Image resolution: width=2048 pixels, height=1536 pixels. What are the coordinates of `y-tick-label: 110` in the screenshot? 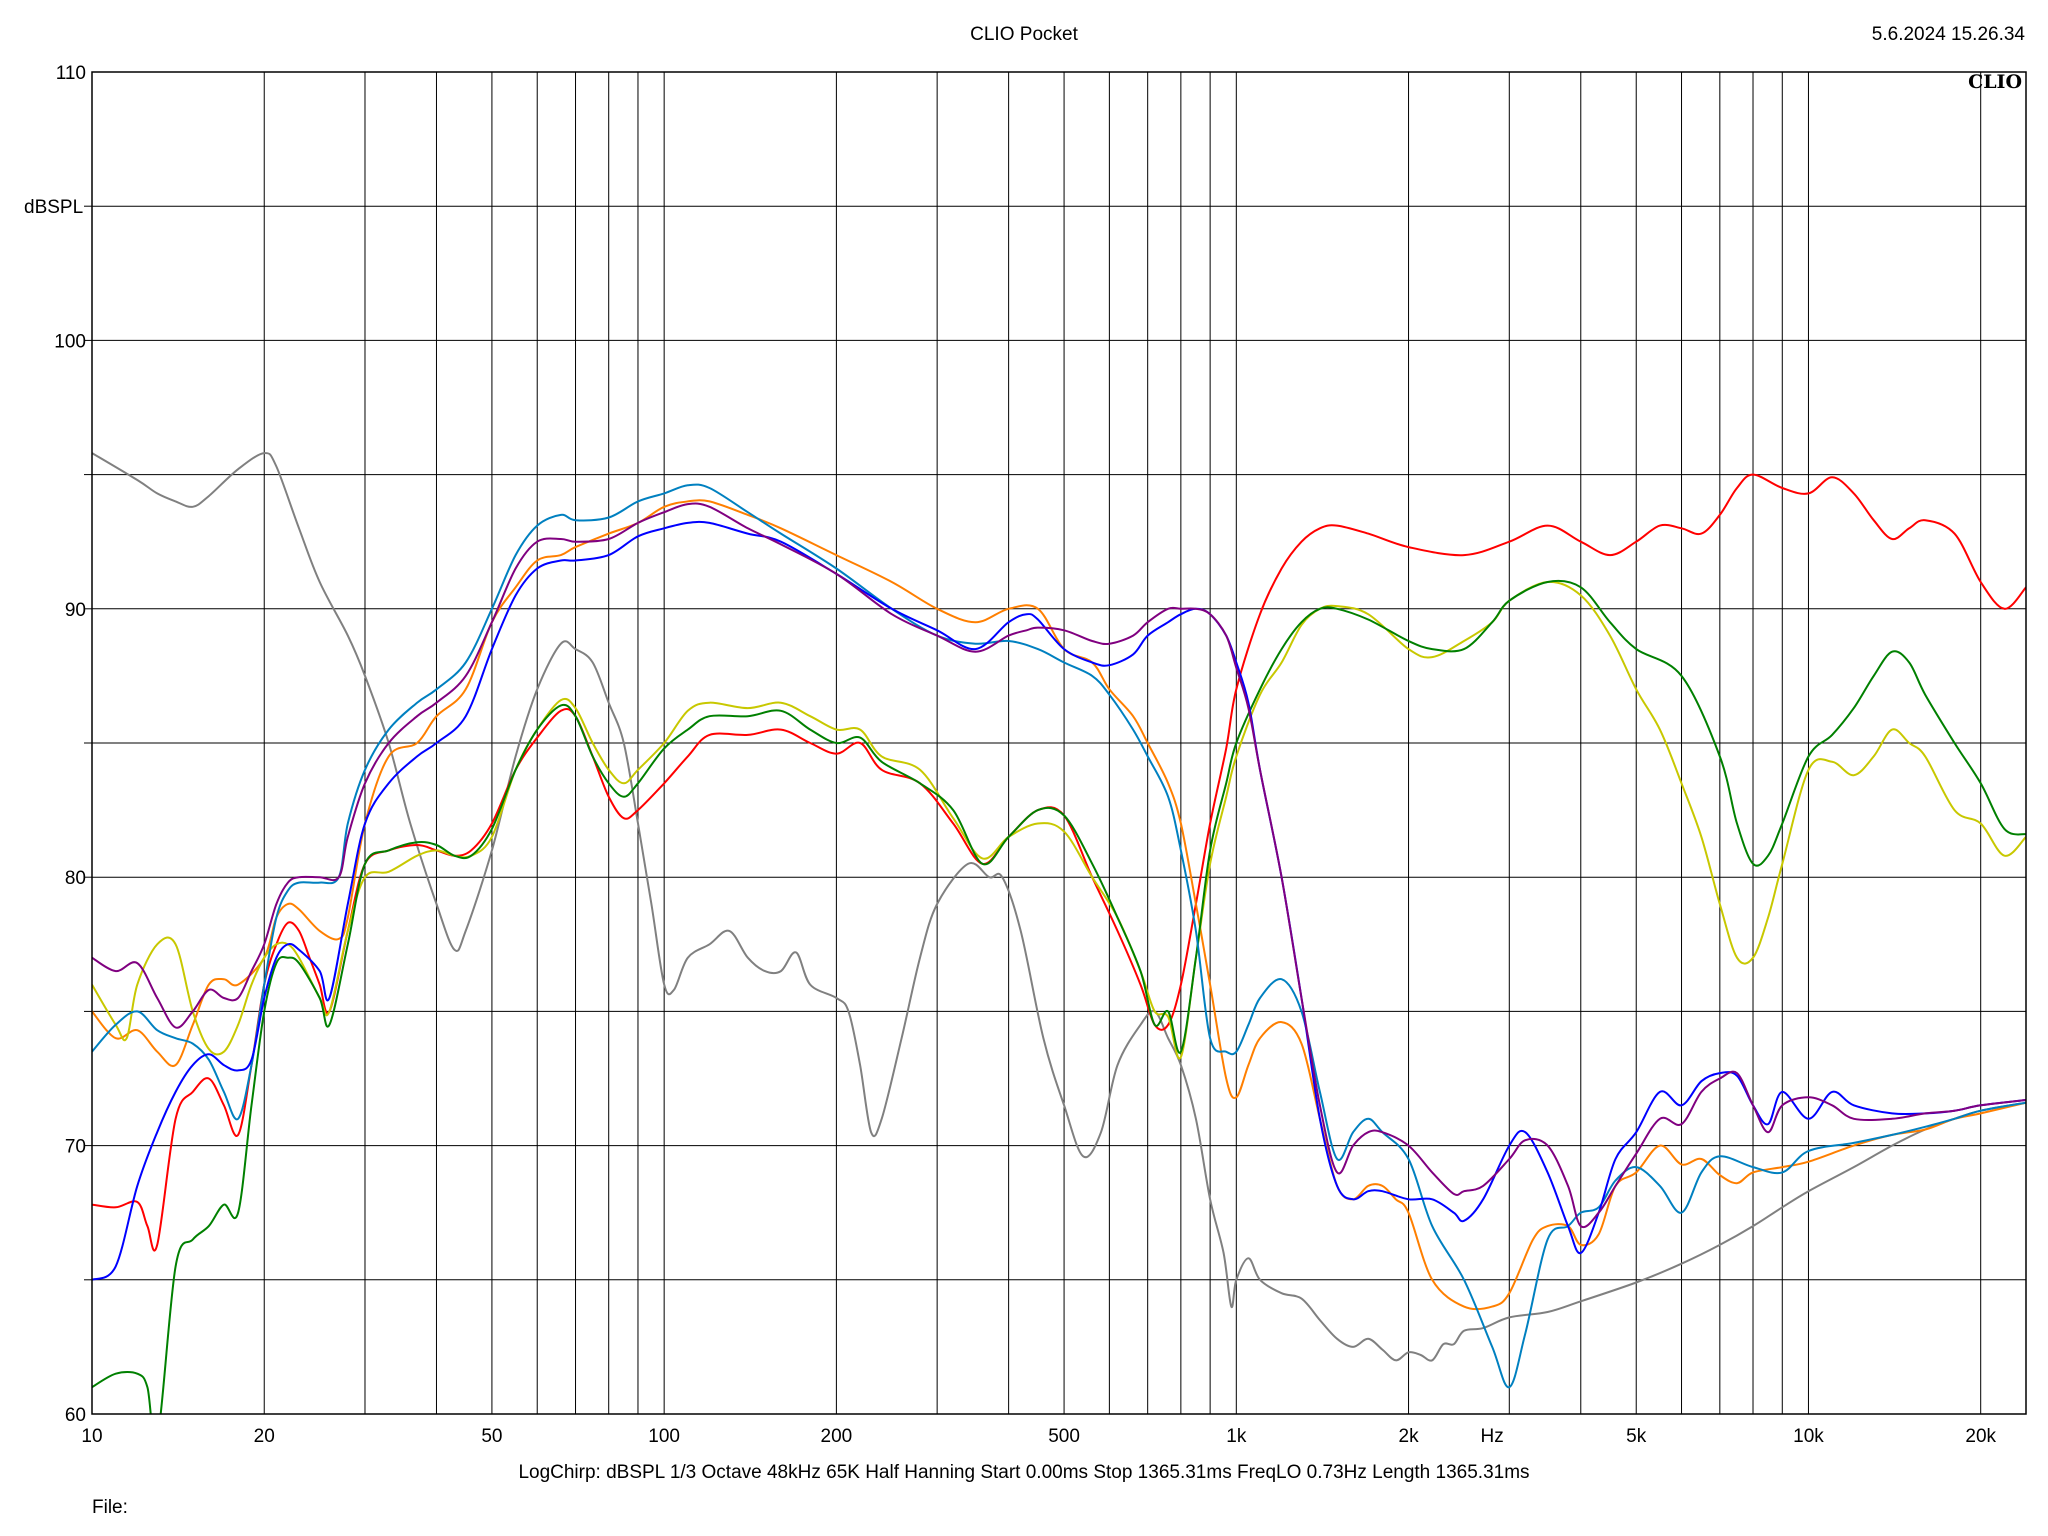 It's located at (71, 73).